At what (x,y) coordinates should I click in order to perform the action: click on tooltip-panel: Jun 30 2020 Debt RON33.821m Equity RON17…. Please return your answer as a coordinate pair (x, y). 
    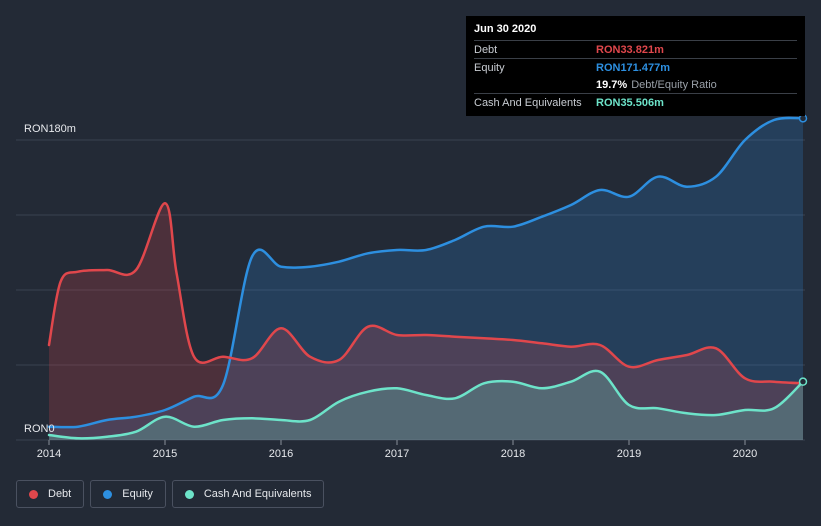
    Looking at the image, I should click on (635, 66).